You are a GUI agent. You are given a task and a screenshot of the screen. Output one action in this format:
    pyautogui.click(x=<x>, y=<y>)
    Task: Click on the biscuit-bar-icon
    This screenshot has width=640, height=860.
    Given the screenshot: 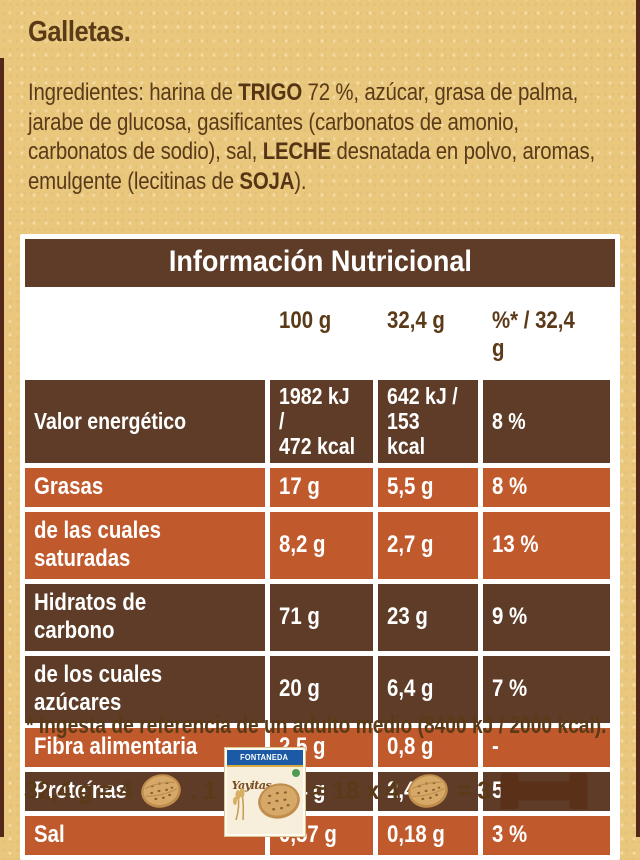 What is the action you would take?
    pyautogui.click(x=544, y=791)
    